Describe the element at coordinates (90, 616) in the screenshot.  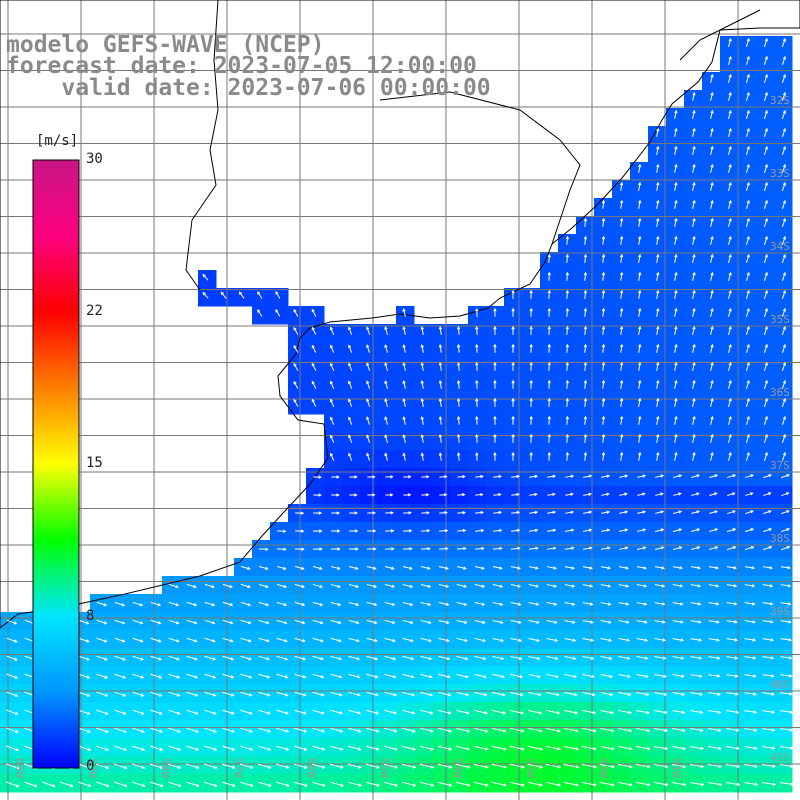
I see `colorbar-tick-8: 8` at that location.